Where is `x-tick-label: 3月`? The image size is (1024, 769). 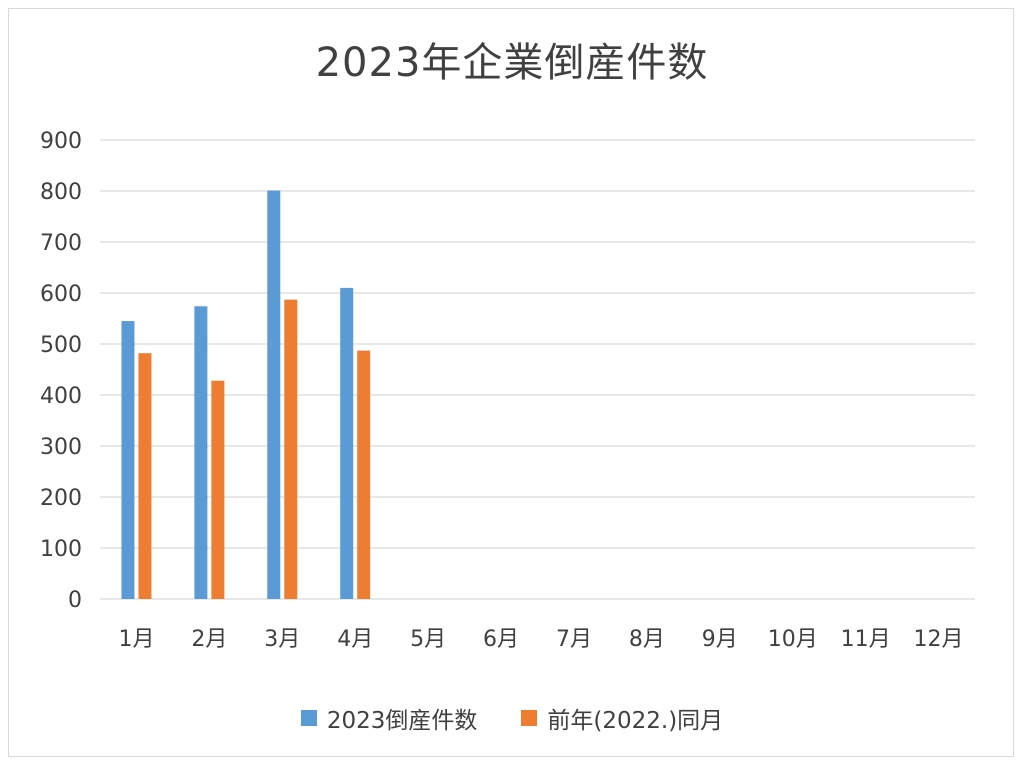
x-tick-label: 3月 is located at coordinates (282, 639).